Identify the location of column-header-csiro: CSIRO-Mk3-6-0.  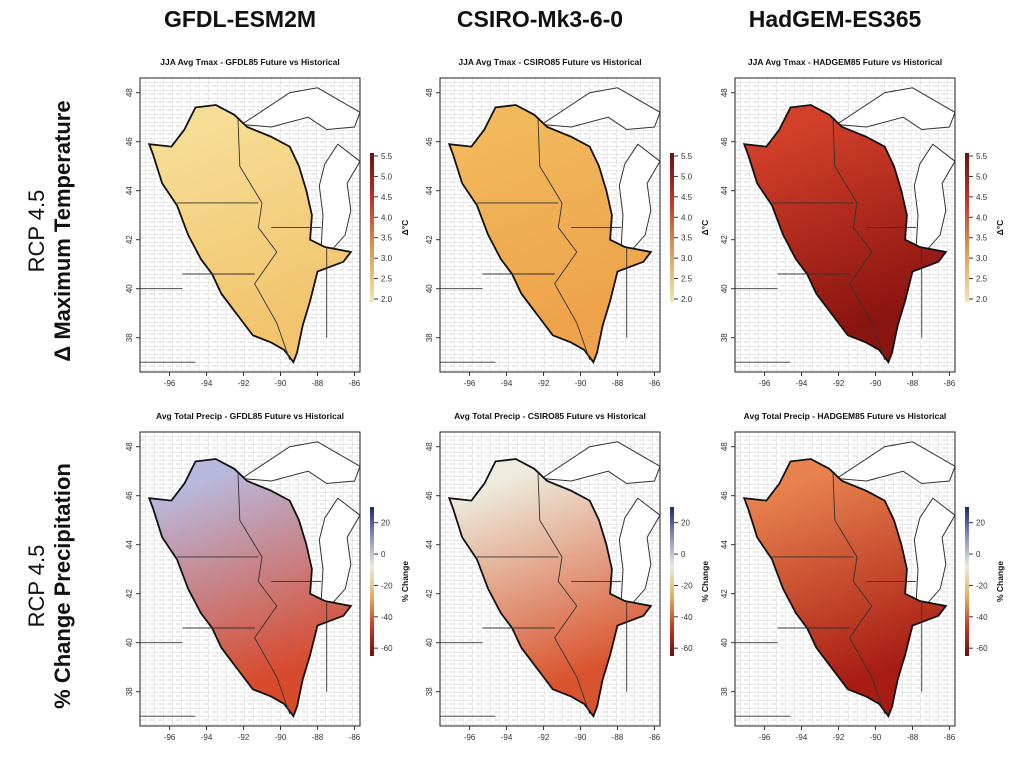
(540, 19).